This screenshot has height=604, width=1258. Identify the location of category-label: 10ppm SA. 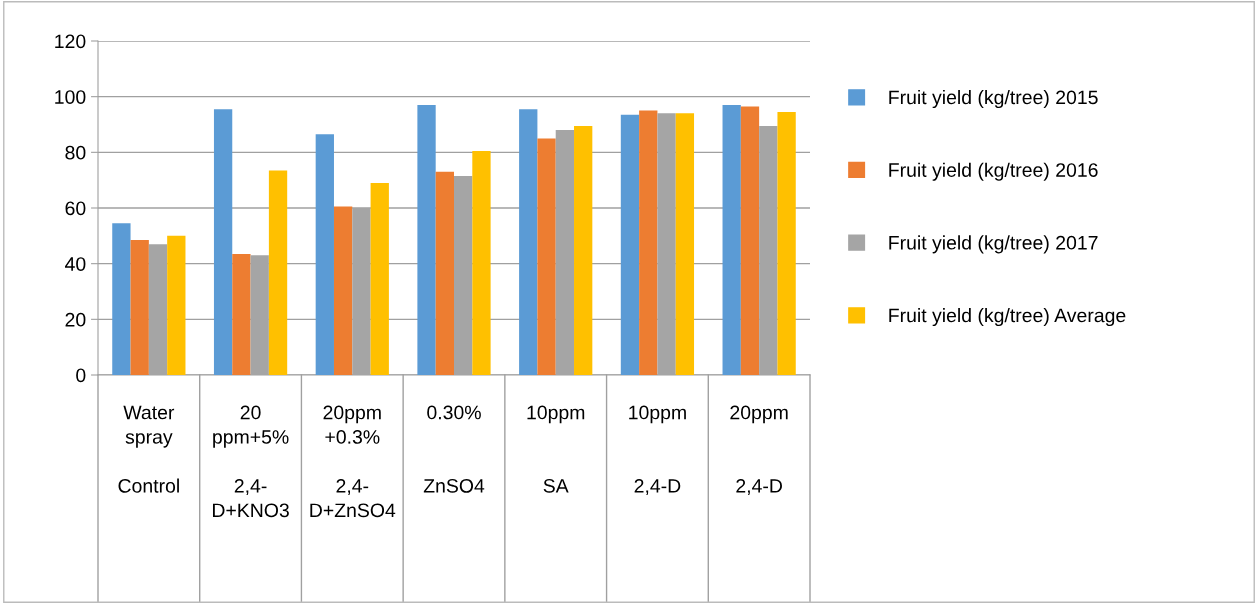
(556, 449).